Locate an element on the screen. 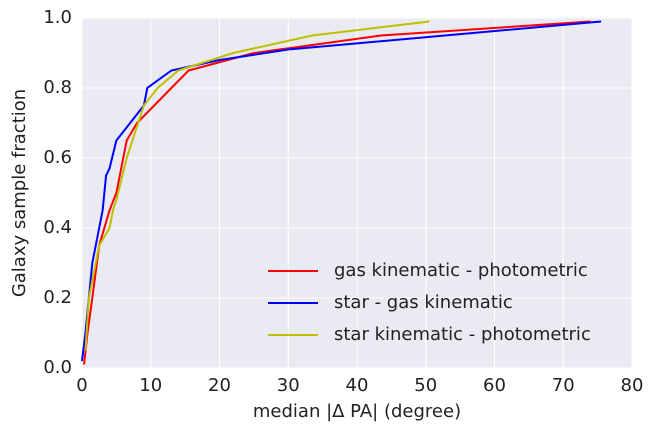  legend-label: star kinematic - photometric is located at coordinates (462, 334).